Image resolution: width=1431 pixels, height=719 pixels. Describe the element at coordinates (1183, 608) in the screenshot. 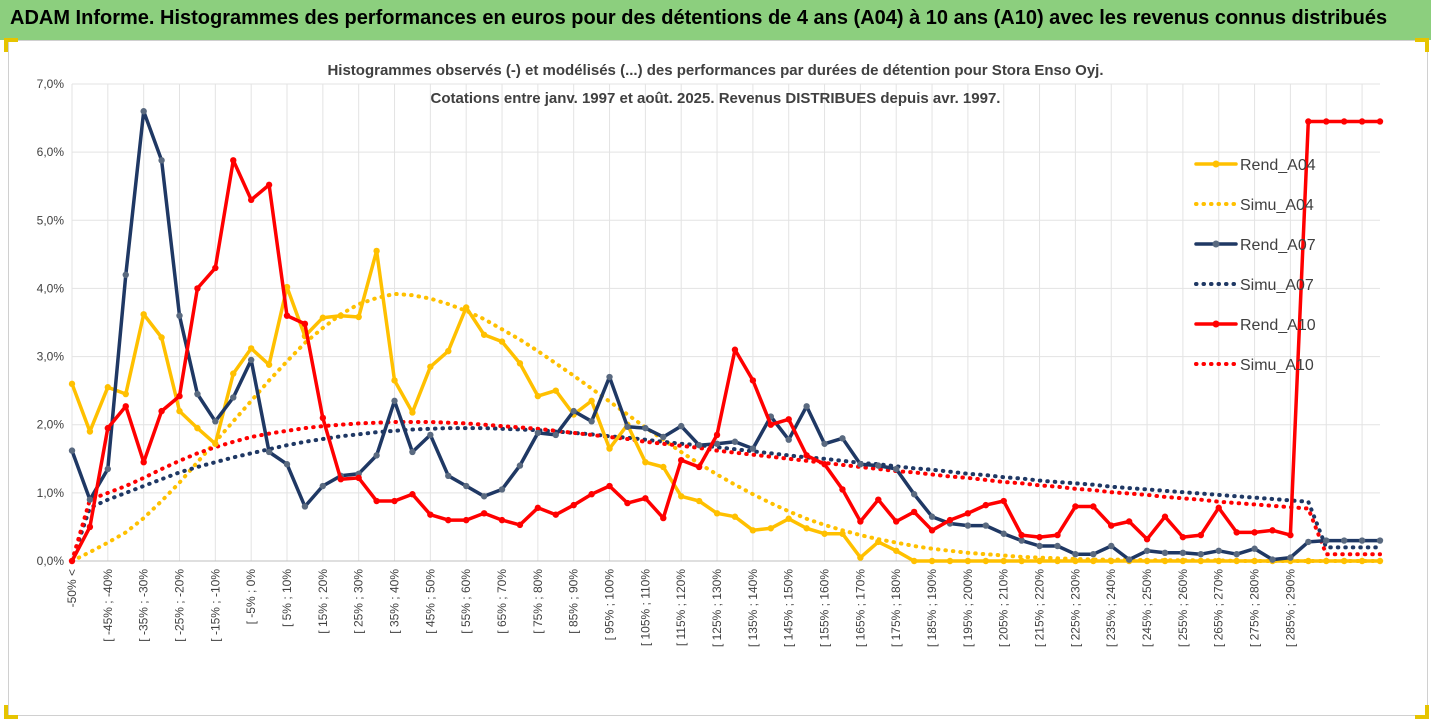

I see `x-tick-label: [ 255% ; 260%` at that location.